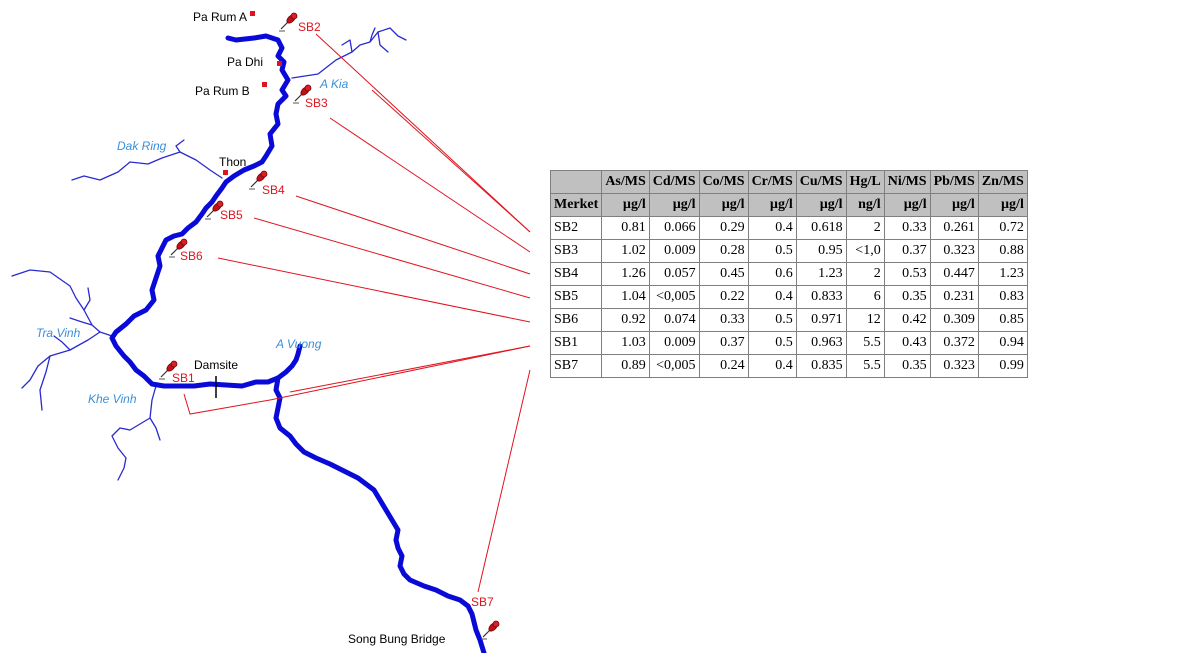 Image resolution: width=1196 pixels, height=653 pixels. Describe the element at coordinates (576, 251) in the screenshot. I see `station-name-cell: SB3` at that location.